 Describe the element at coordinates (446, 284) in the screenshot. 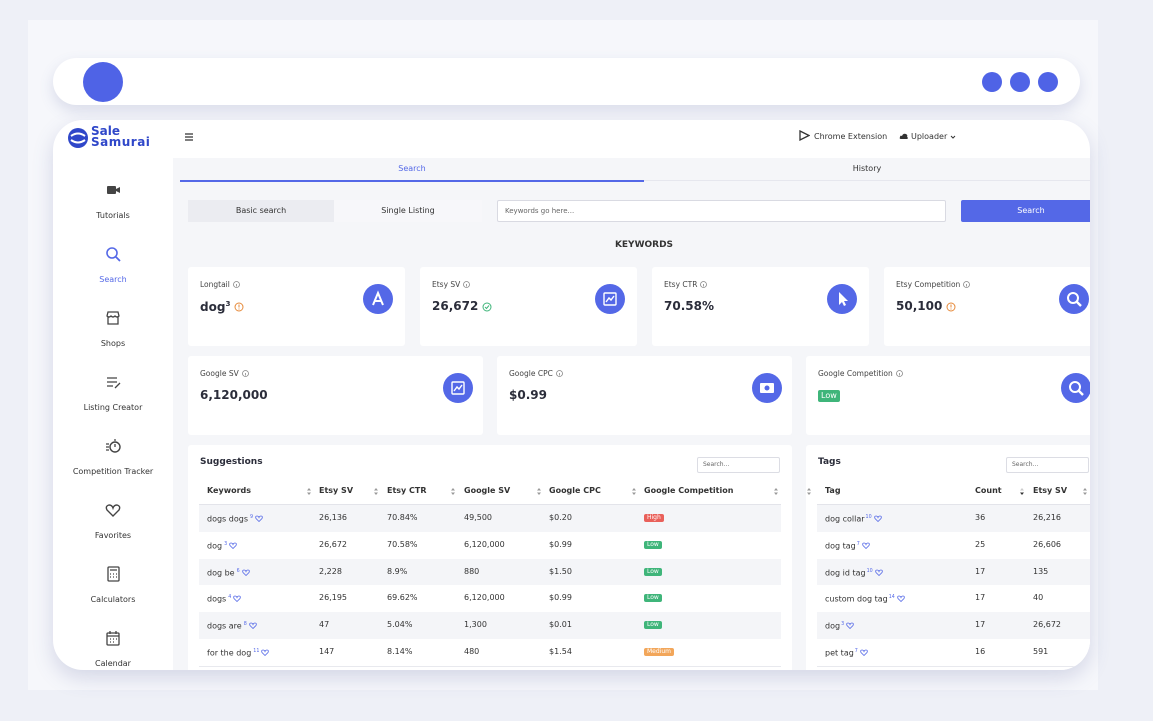

I see `metric-label: Etsy SV` at that location.